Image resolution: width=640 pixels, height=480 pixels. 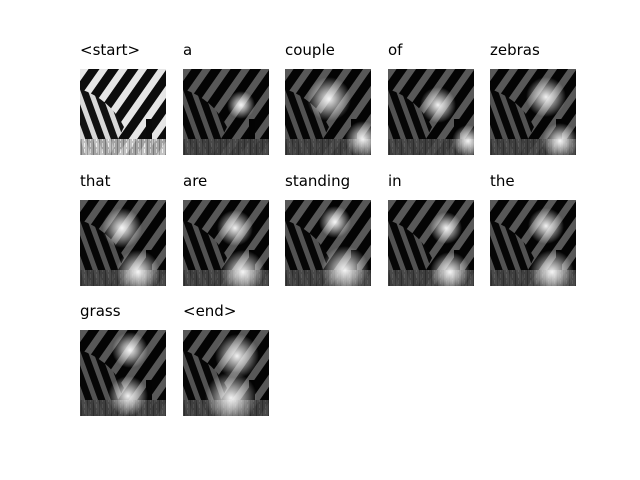 I want to click on caption-word: the, so click(x=504, y=181).